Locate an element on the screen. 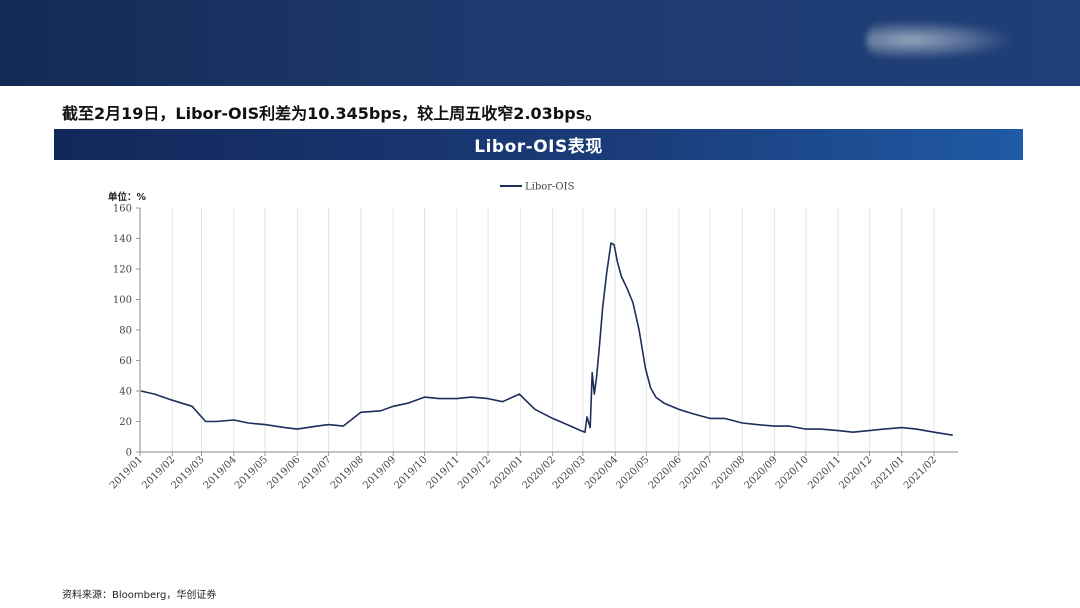 Image resolution: width=1080 pixels, height=608 pixels. x-tick-label: 2020/03 is located at coordinates (569, 472).